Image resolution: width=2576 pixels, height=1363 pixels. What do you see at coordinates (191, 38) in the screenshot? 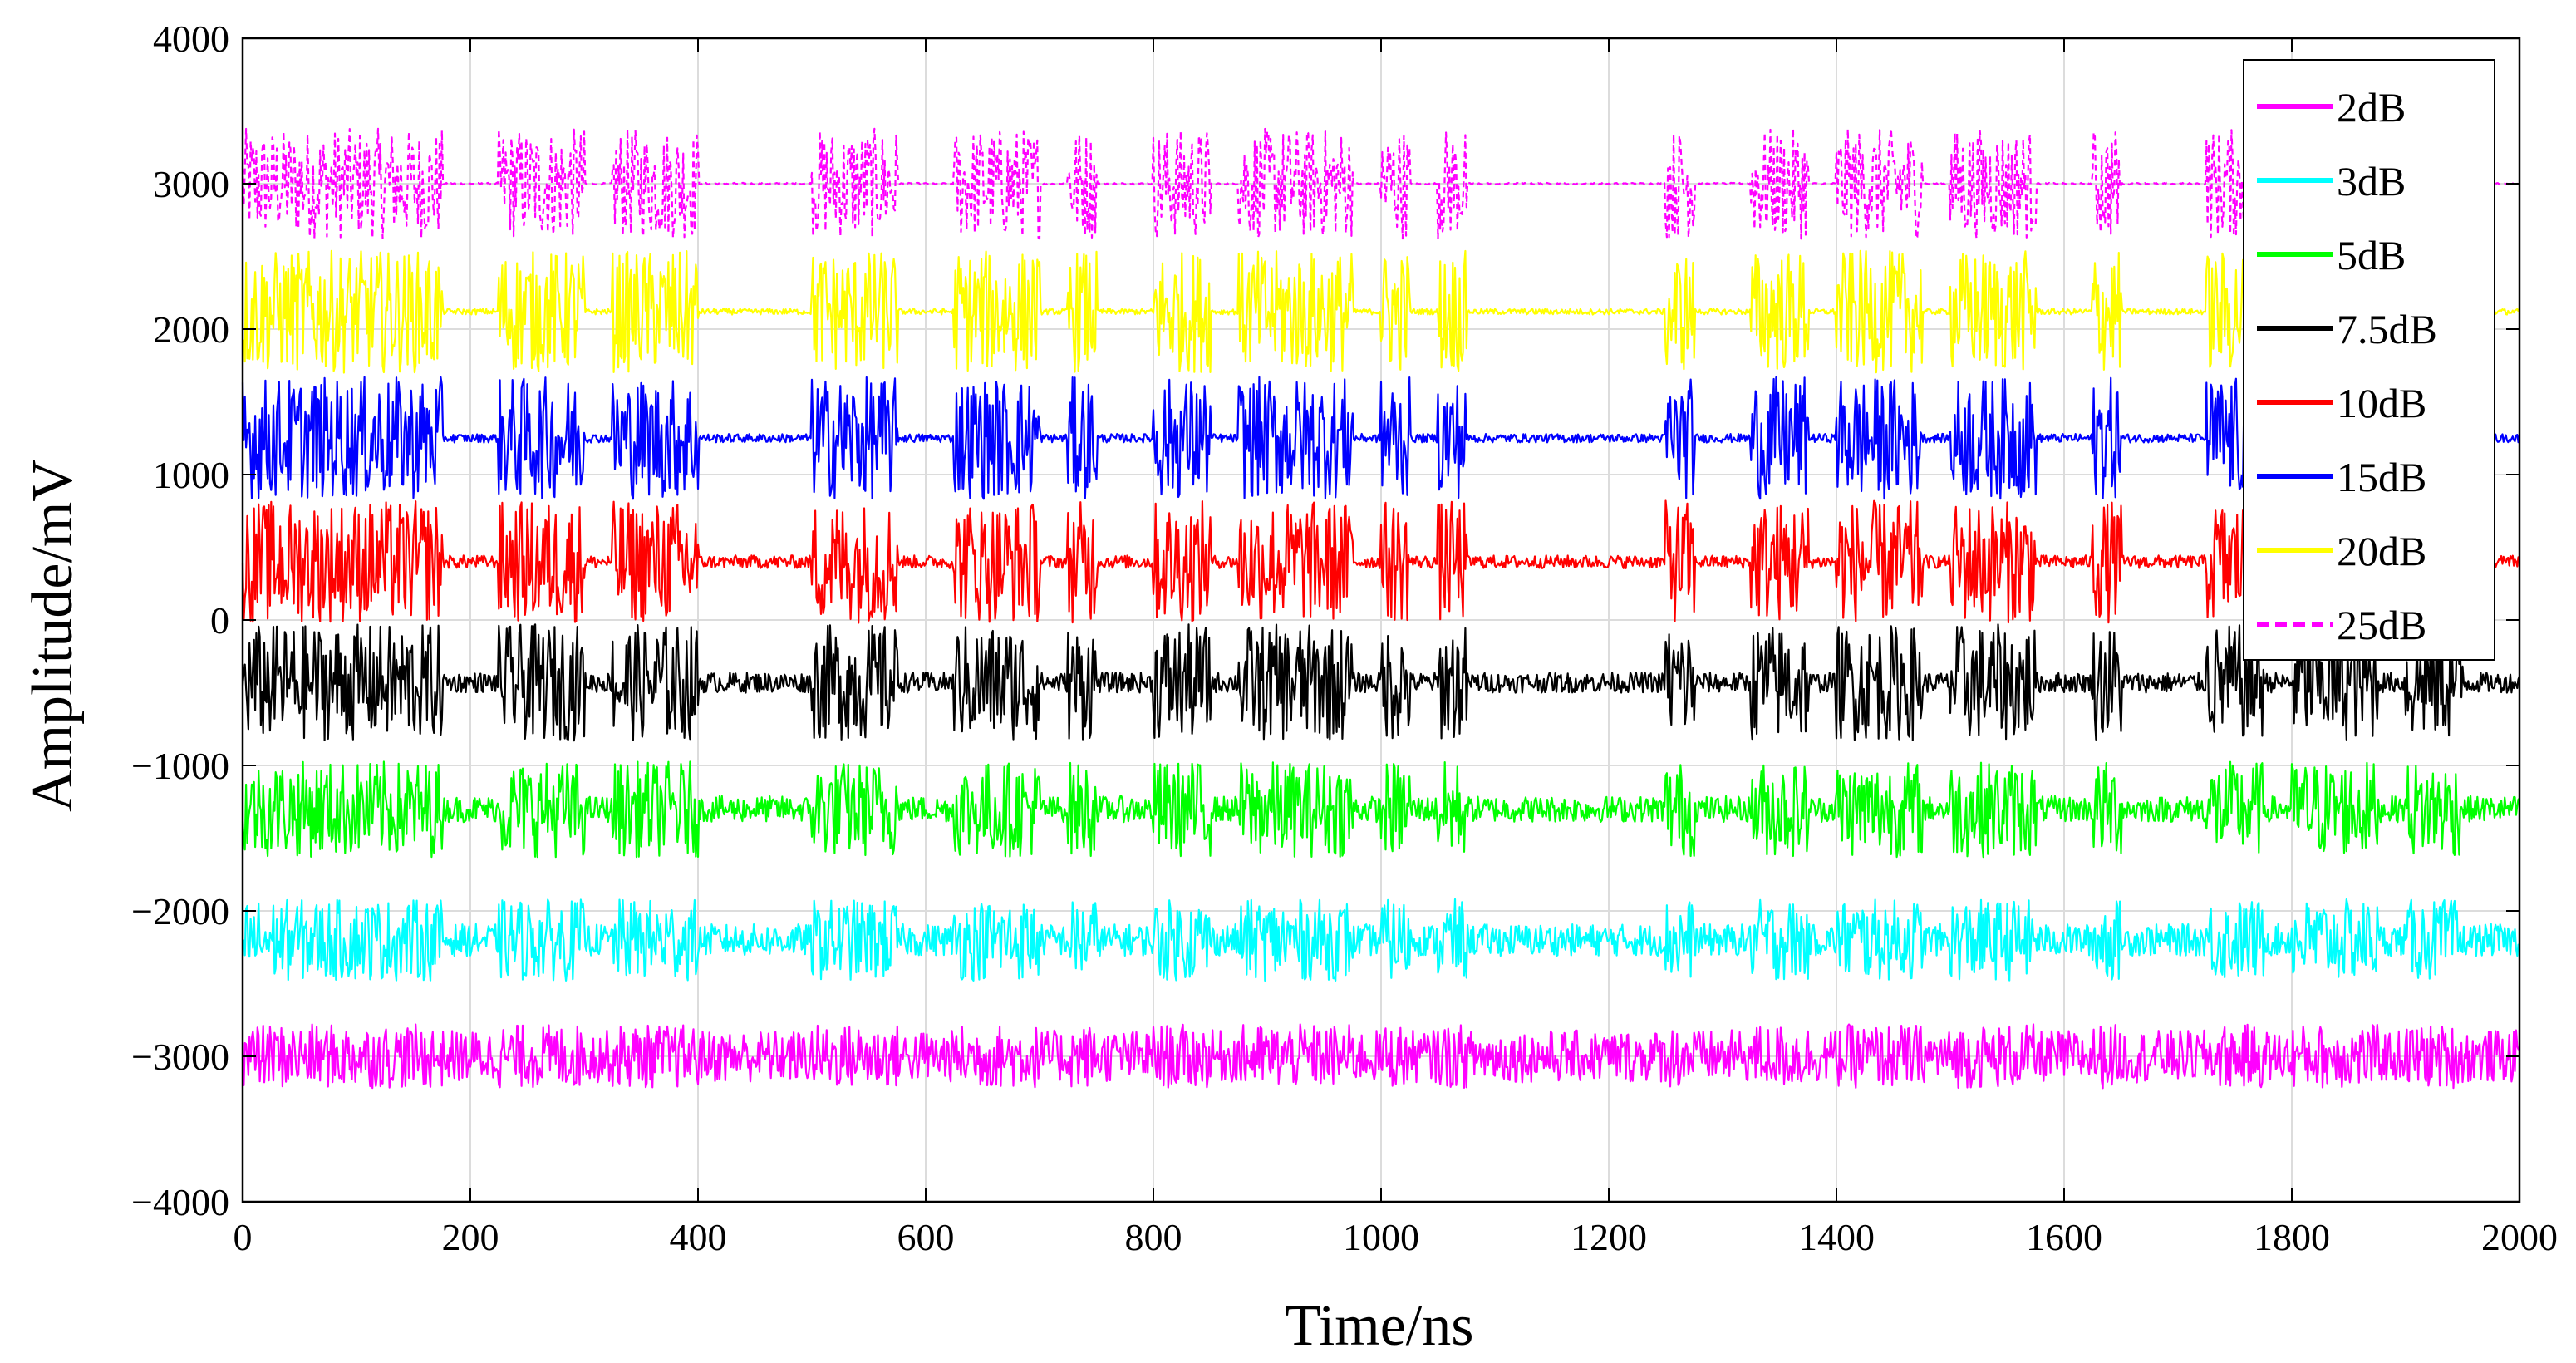
I see `y-tick-label: 4000` at bounding box center [191, 38].